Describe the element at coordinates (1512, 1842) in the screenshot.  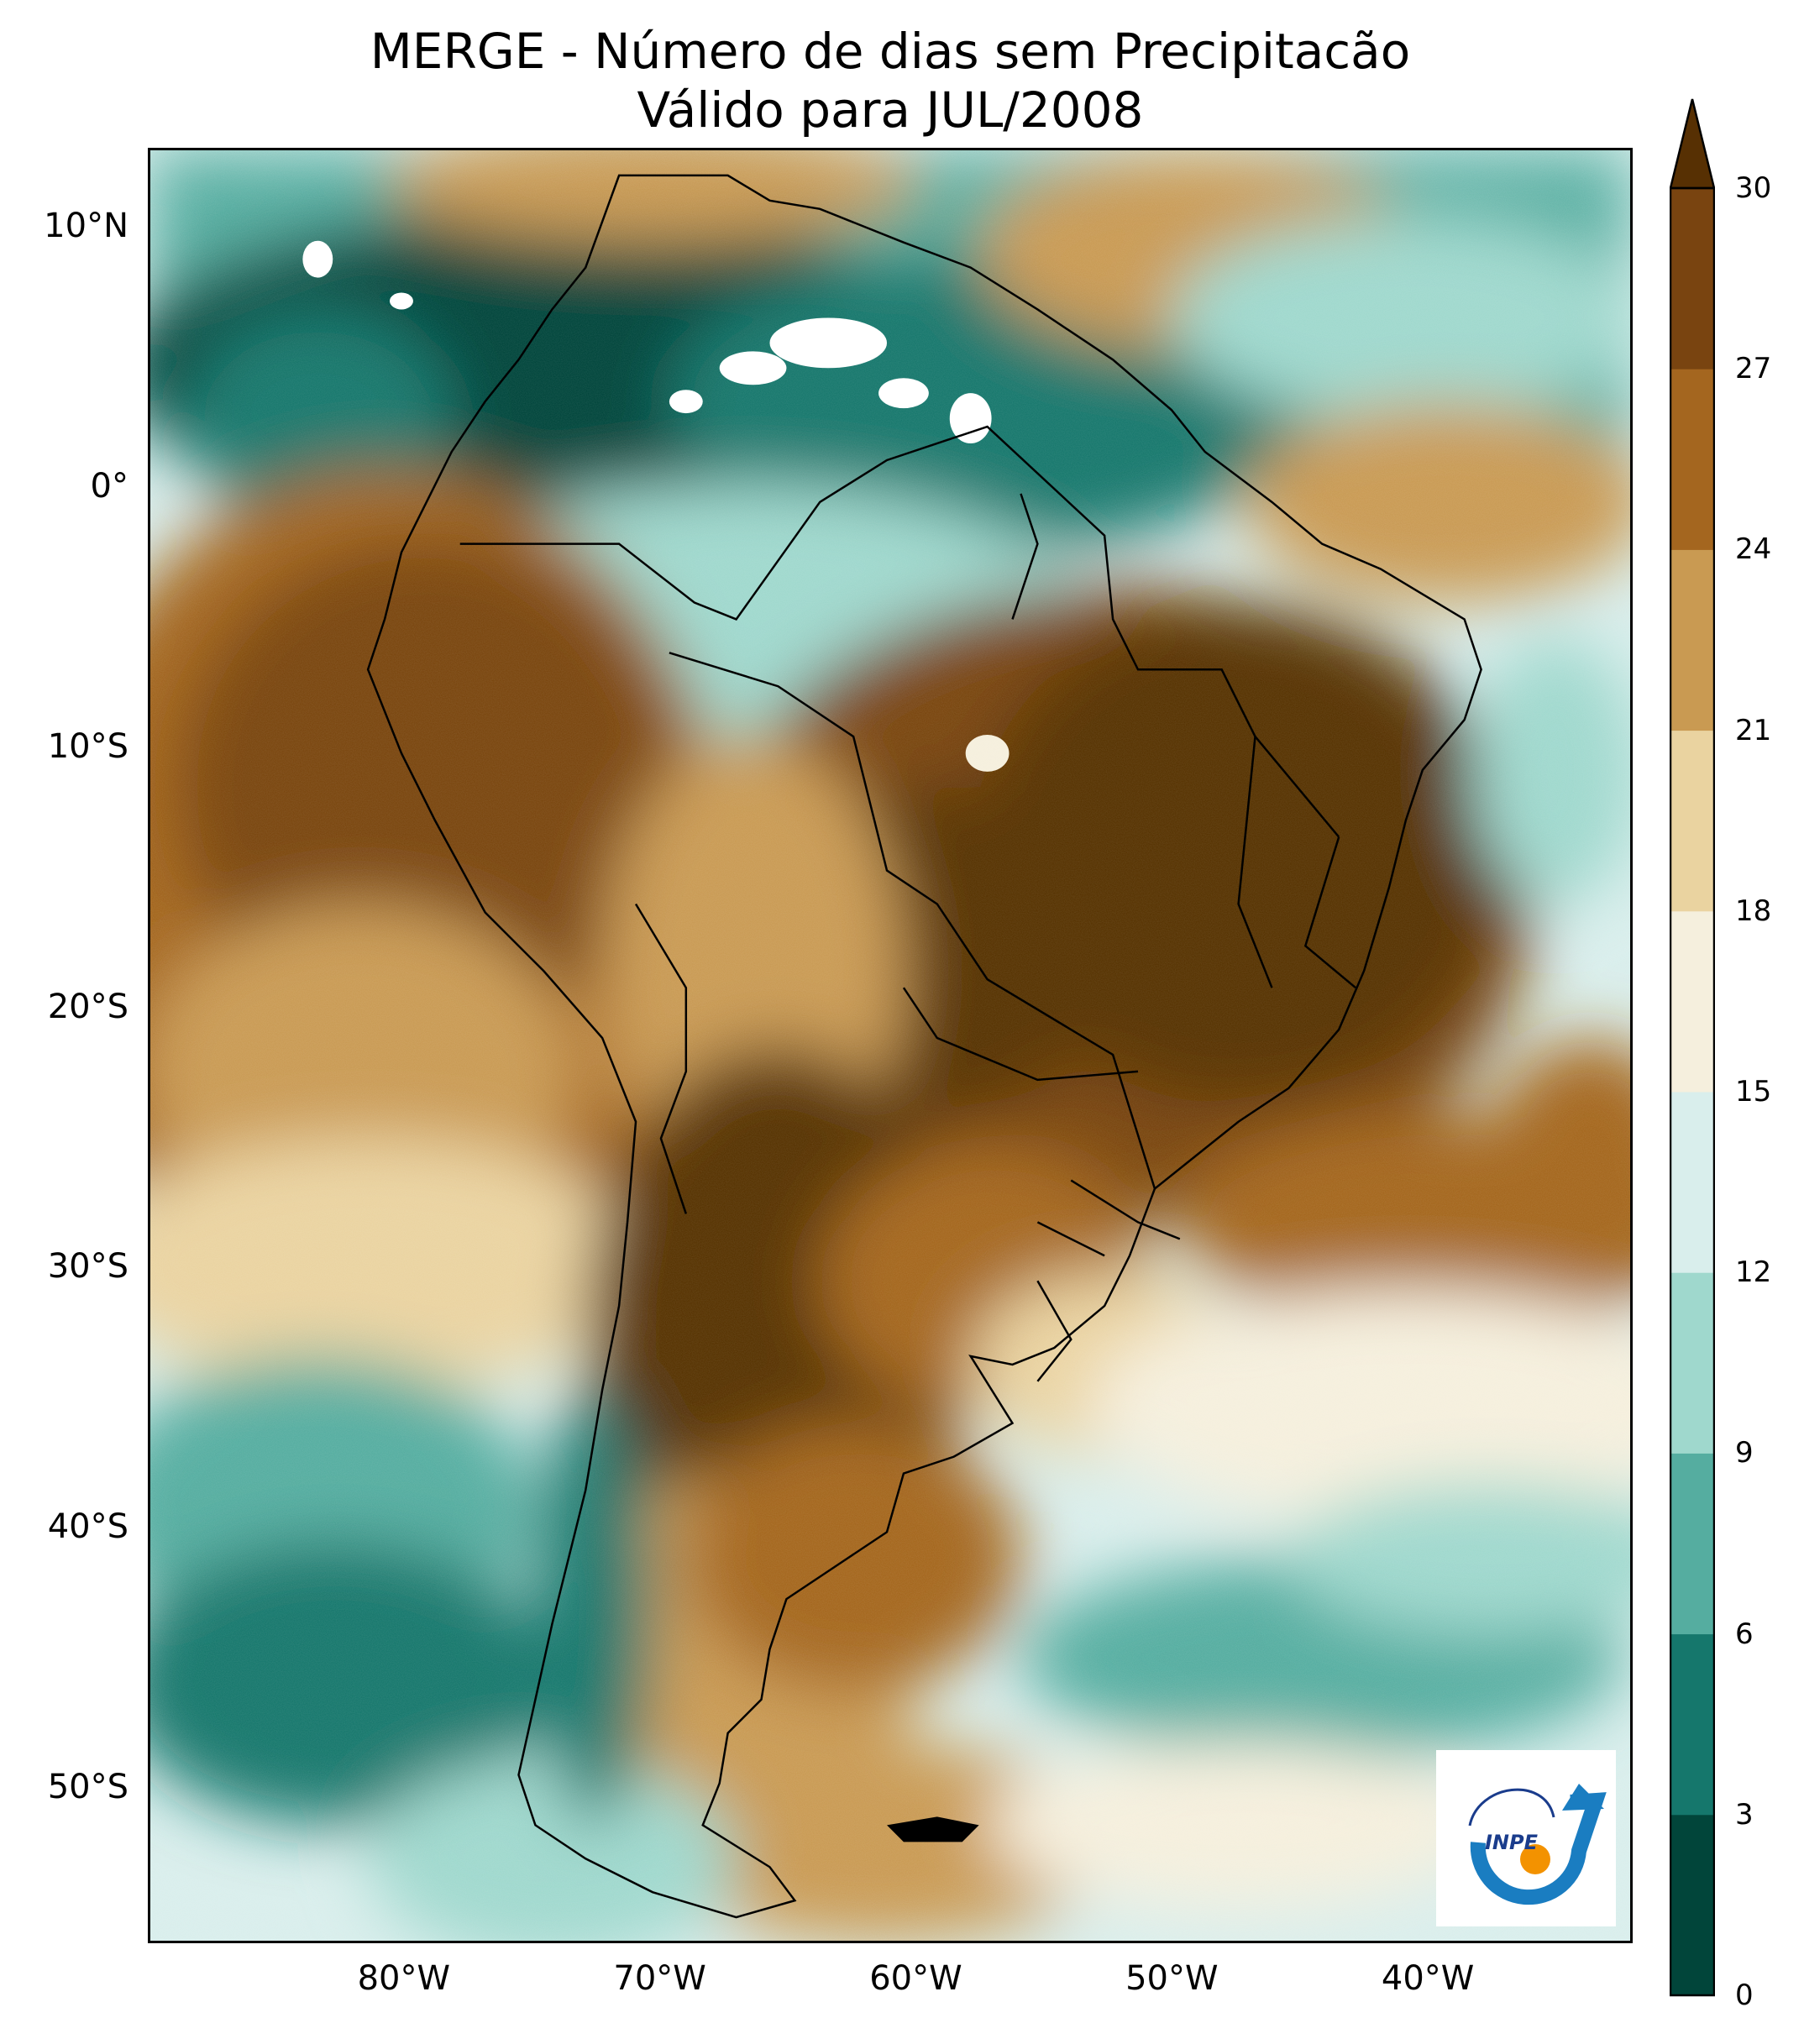
I see `inpe-logo-text: INPE` at that location.